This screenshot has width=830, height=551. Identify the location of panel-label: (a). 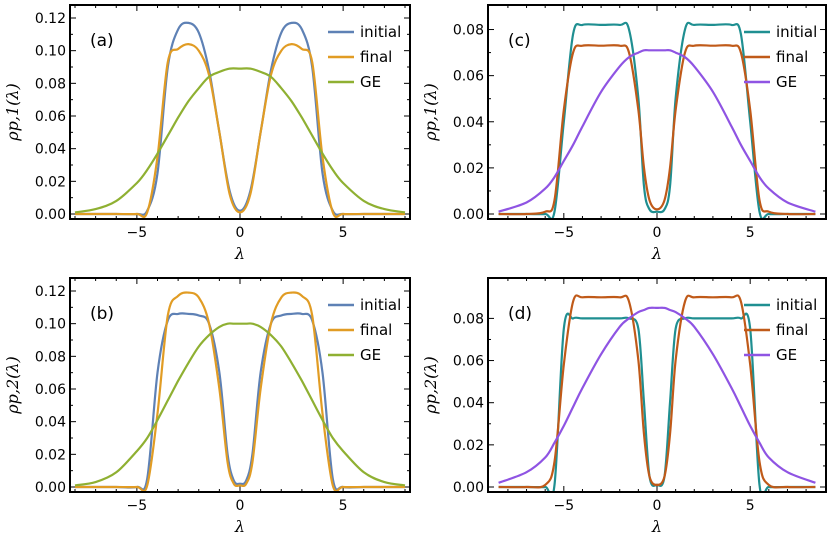
(102, 41).